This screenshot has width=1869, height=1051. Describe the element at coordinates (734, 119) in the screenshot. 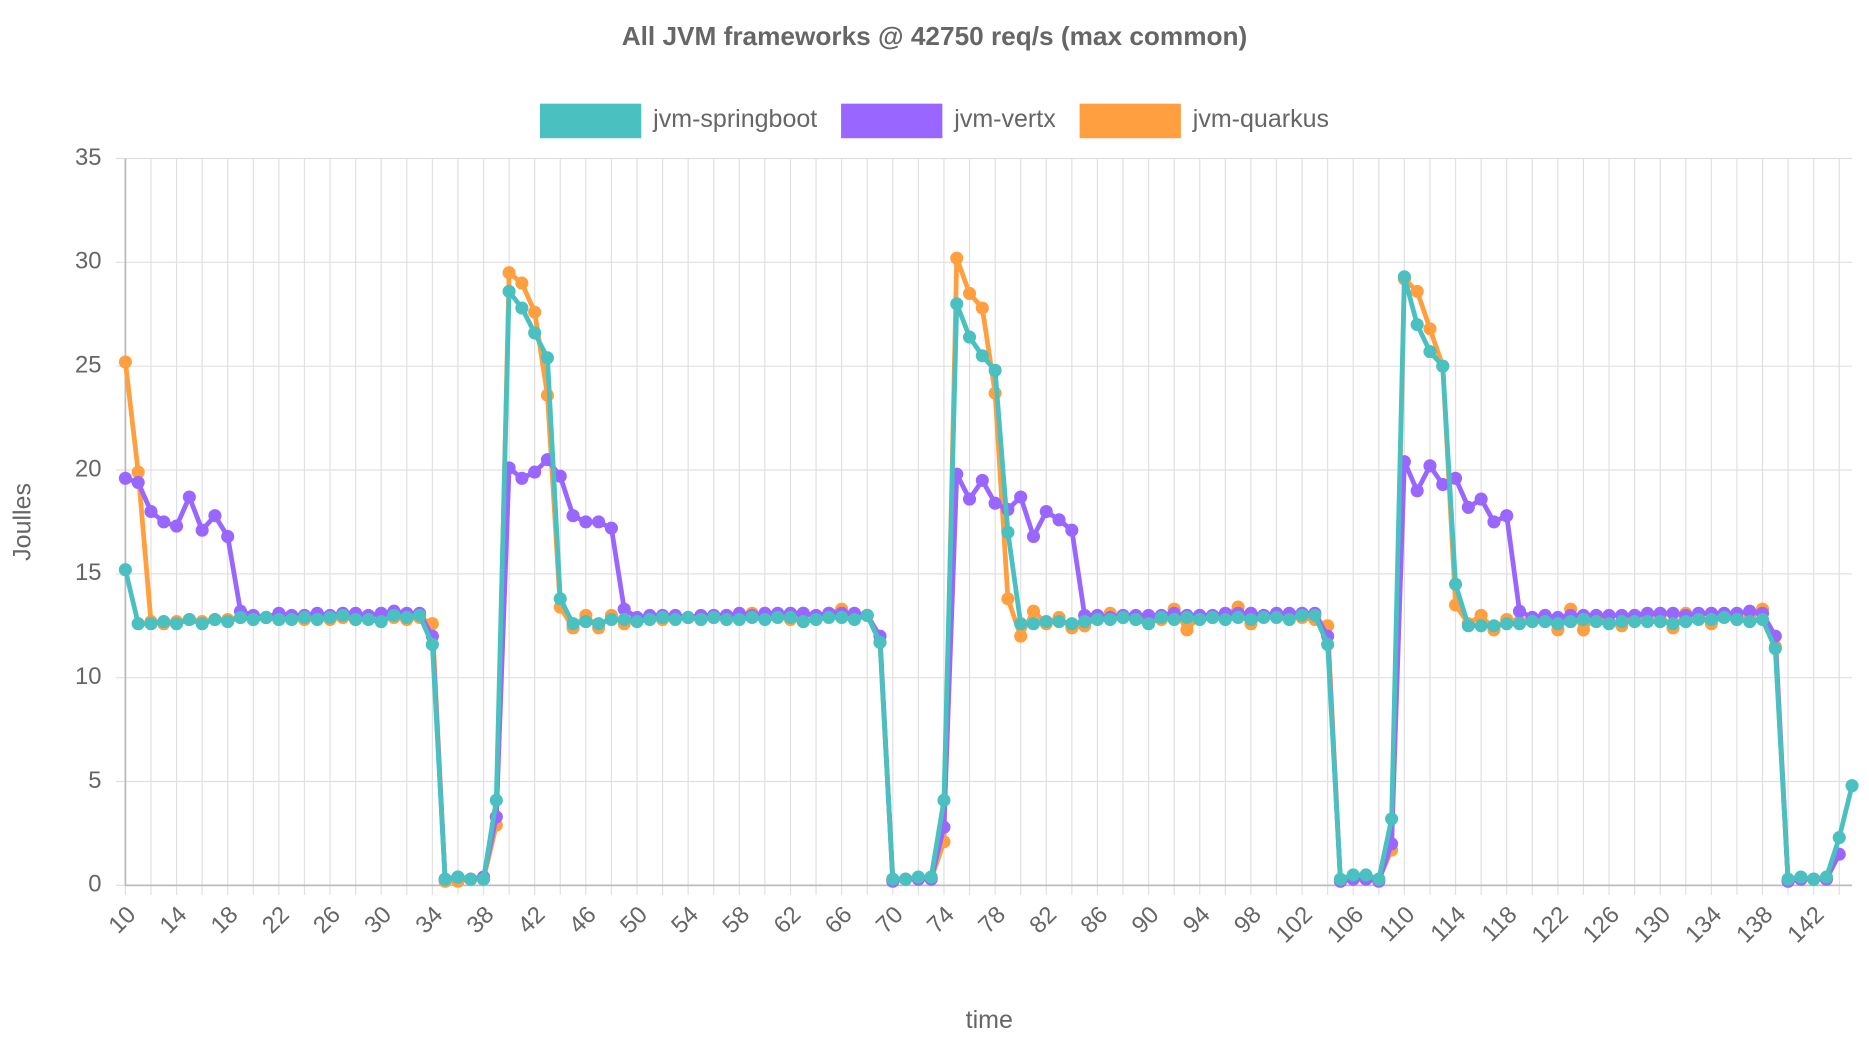

I see `legend-label: jvm-springboot` at that location.